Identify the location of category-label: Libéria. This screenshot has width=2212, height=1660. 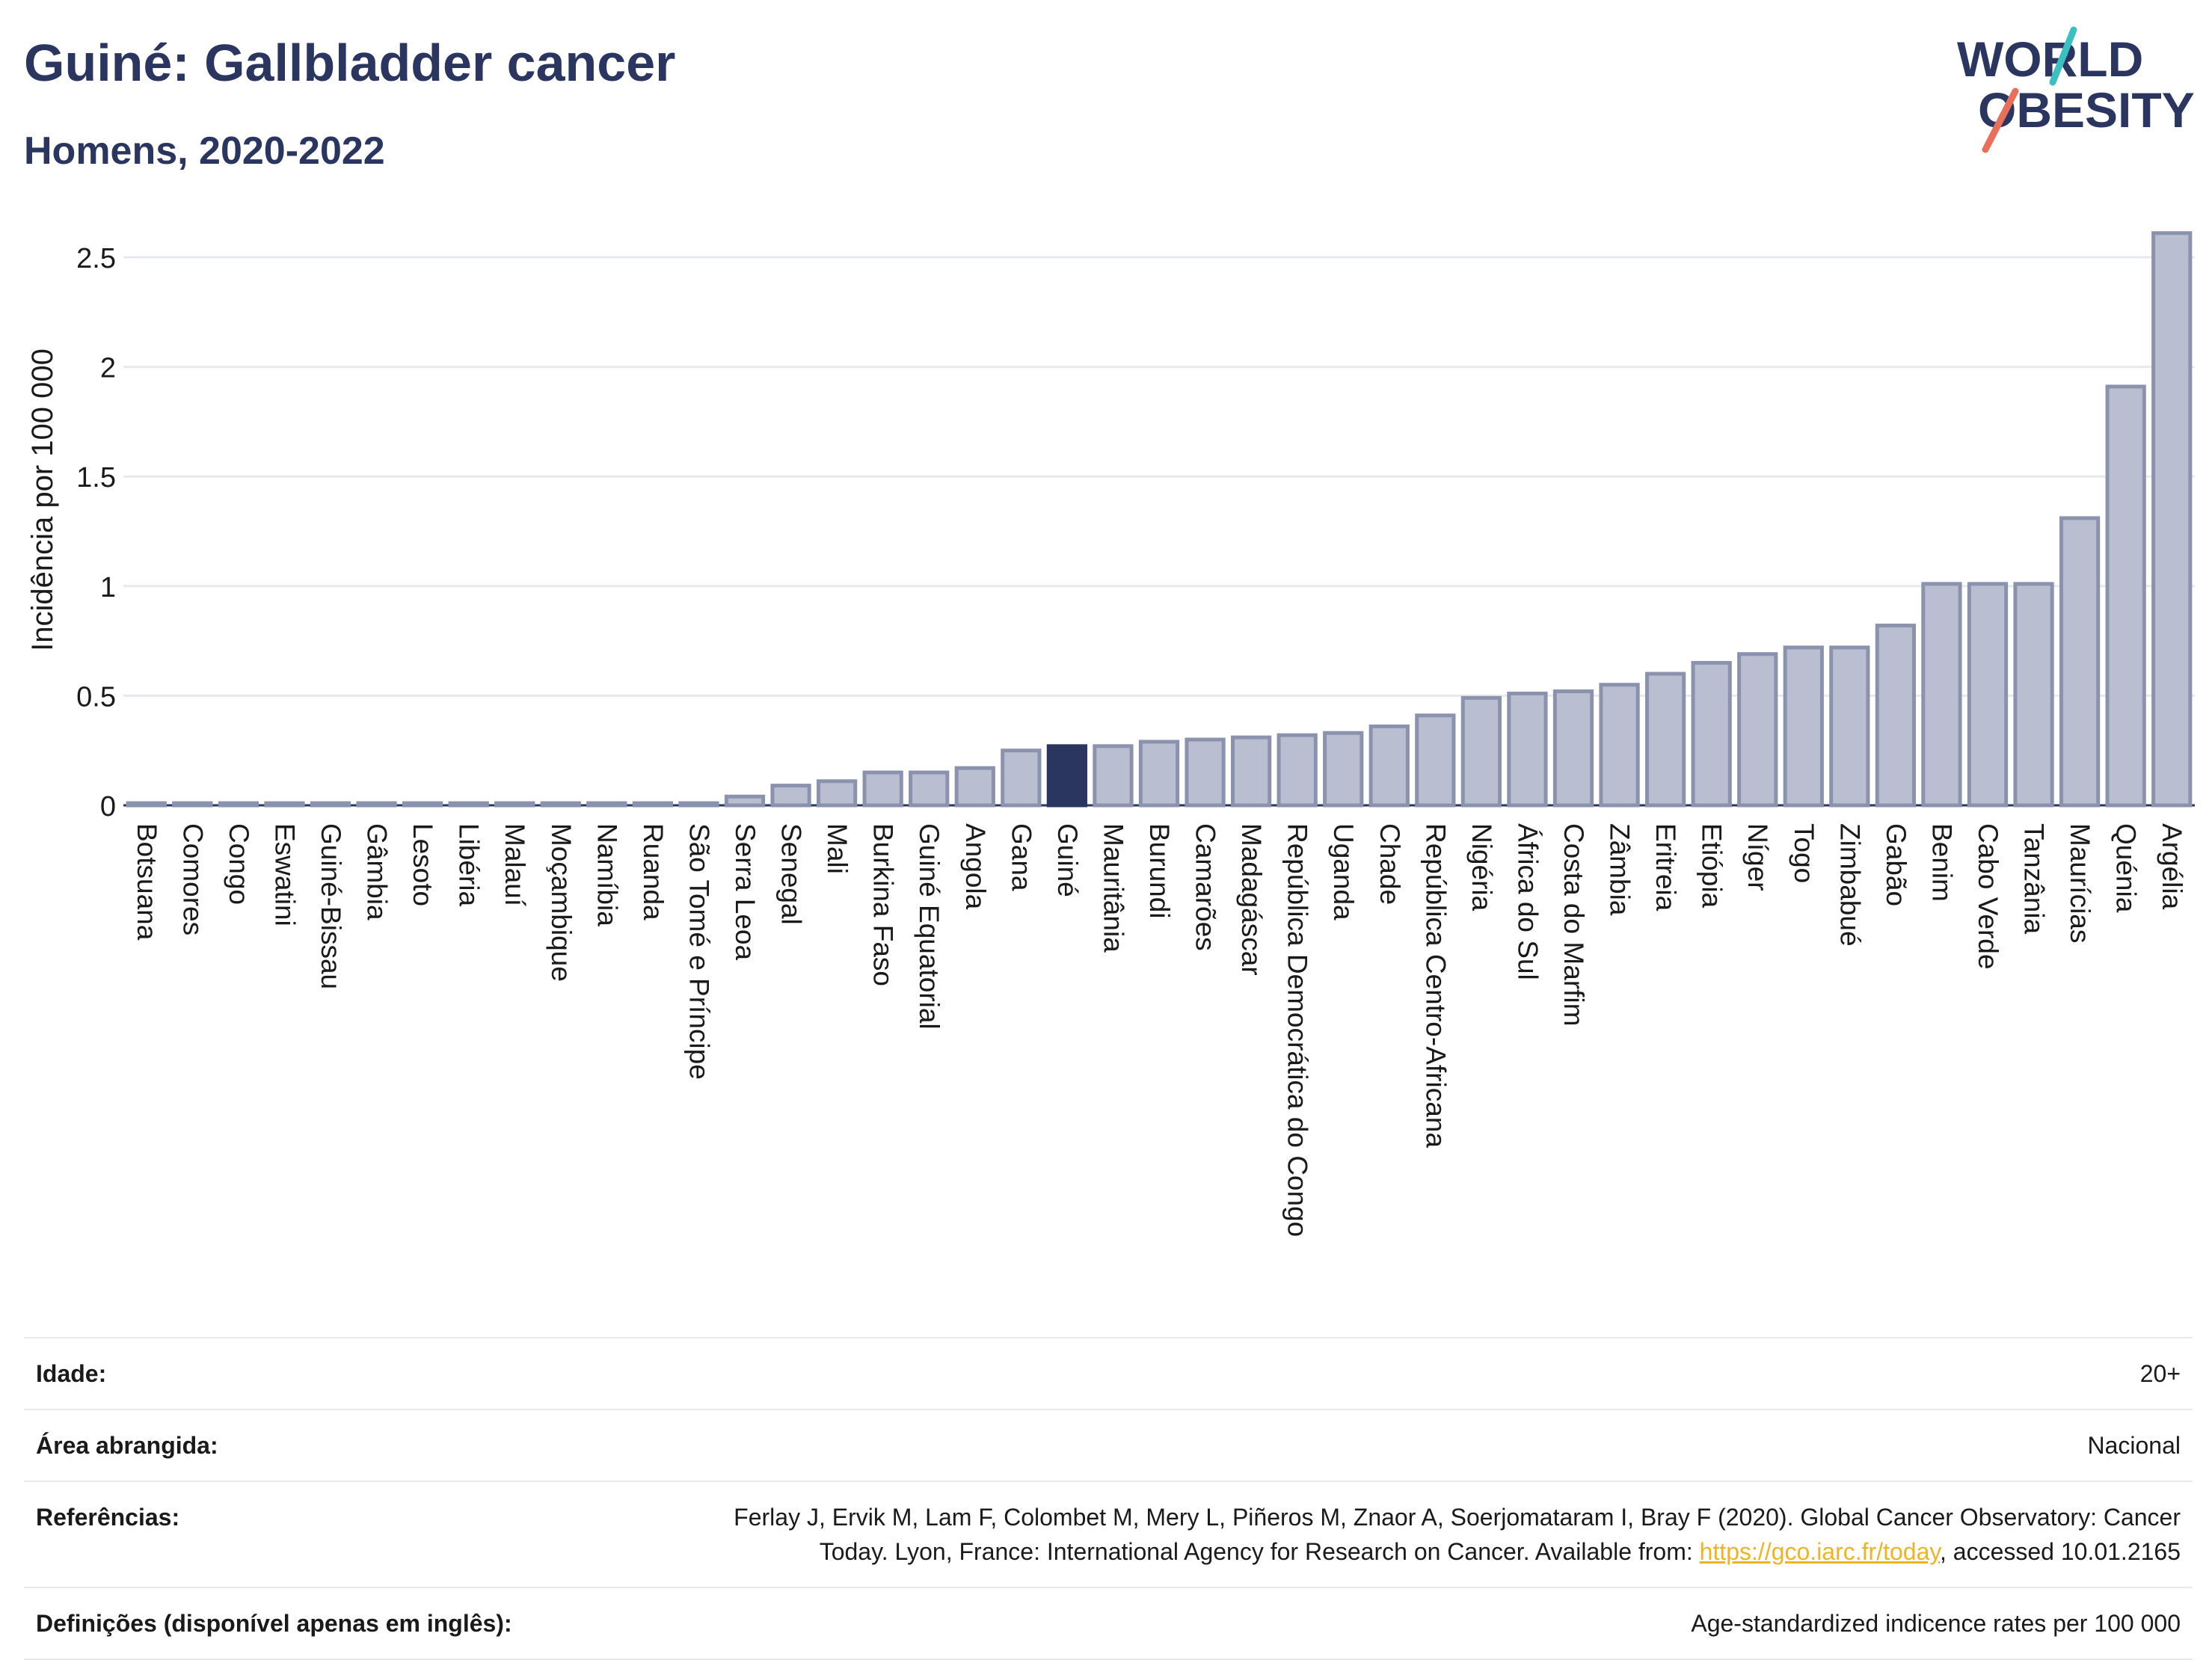
(469, 865).